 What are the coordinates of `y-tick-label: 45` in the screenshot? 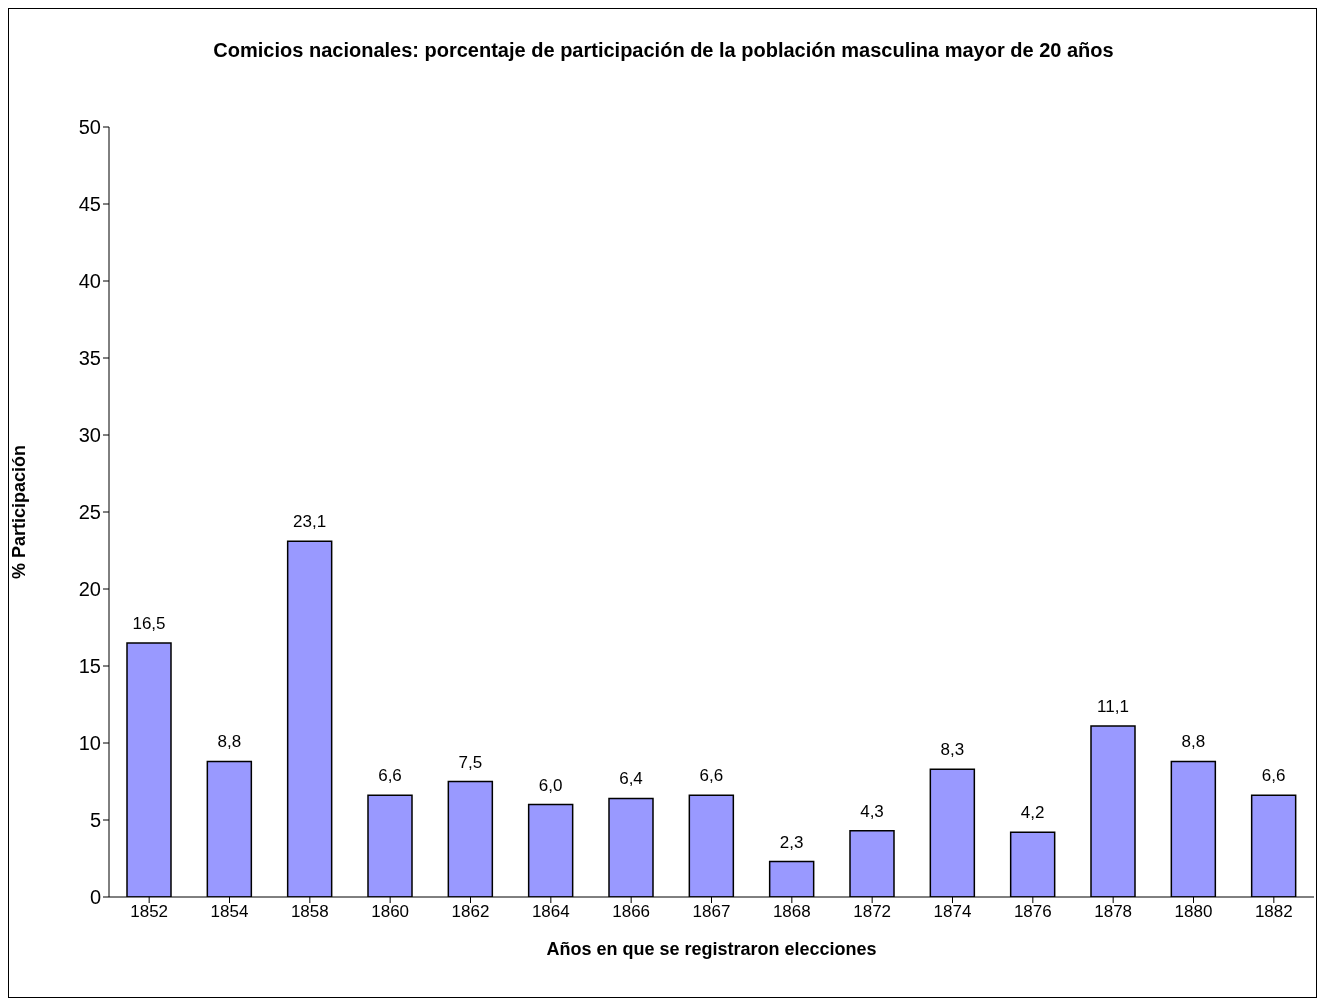 It's located at (89, 204).